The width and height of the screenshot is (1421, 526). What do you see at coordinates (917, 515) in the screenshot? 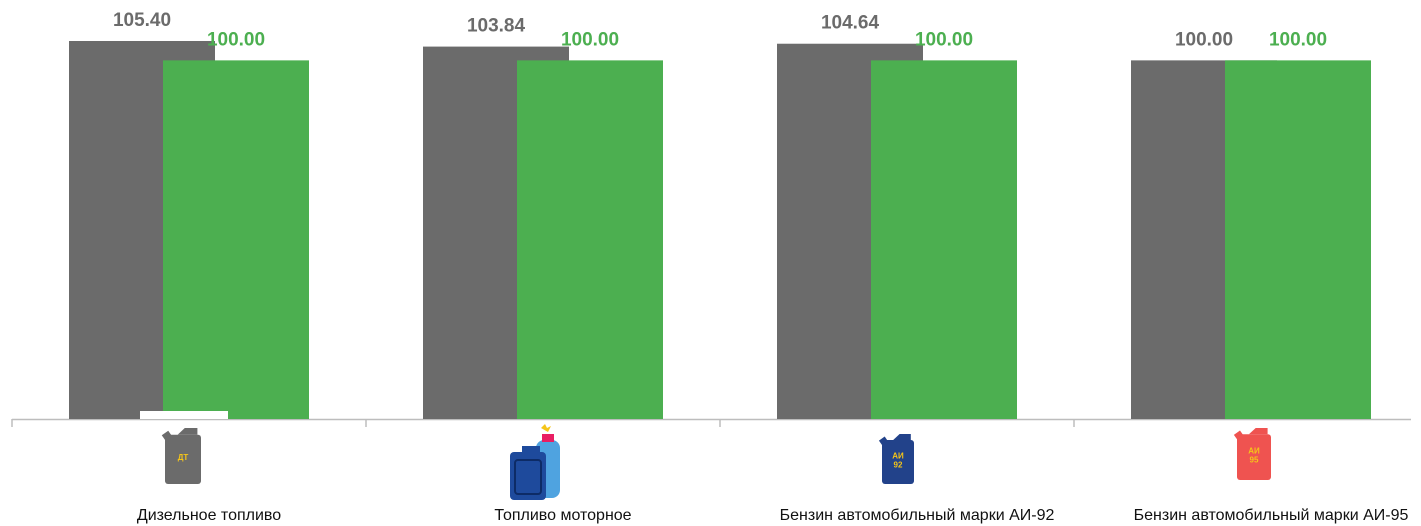
I see `category-label: Бензин автомобильный марки АИ-92` at bounding box center [917, 515].